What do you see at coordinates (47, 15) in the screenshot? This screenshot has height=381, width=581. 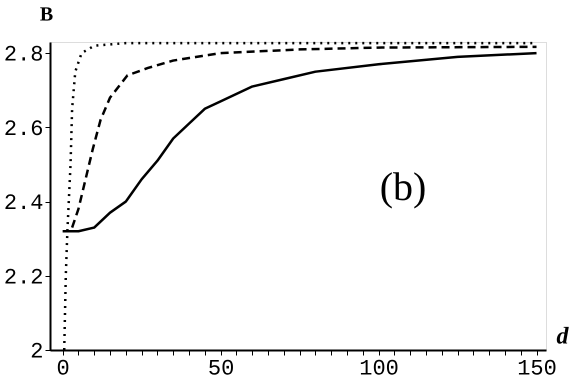 I see `y-axis-title: B` at bounding box center [47, 15].